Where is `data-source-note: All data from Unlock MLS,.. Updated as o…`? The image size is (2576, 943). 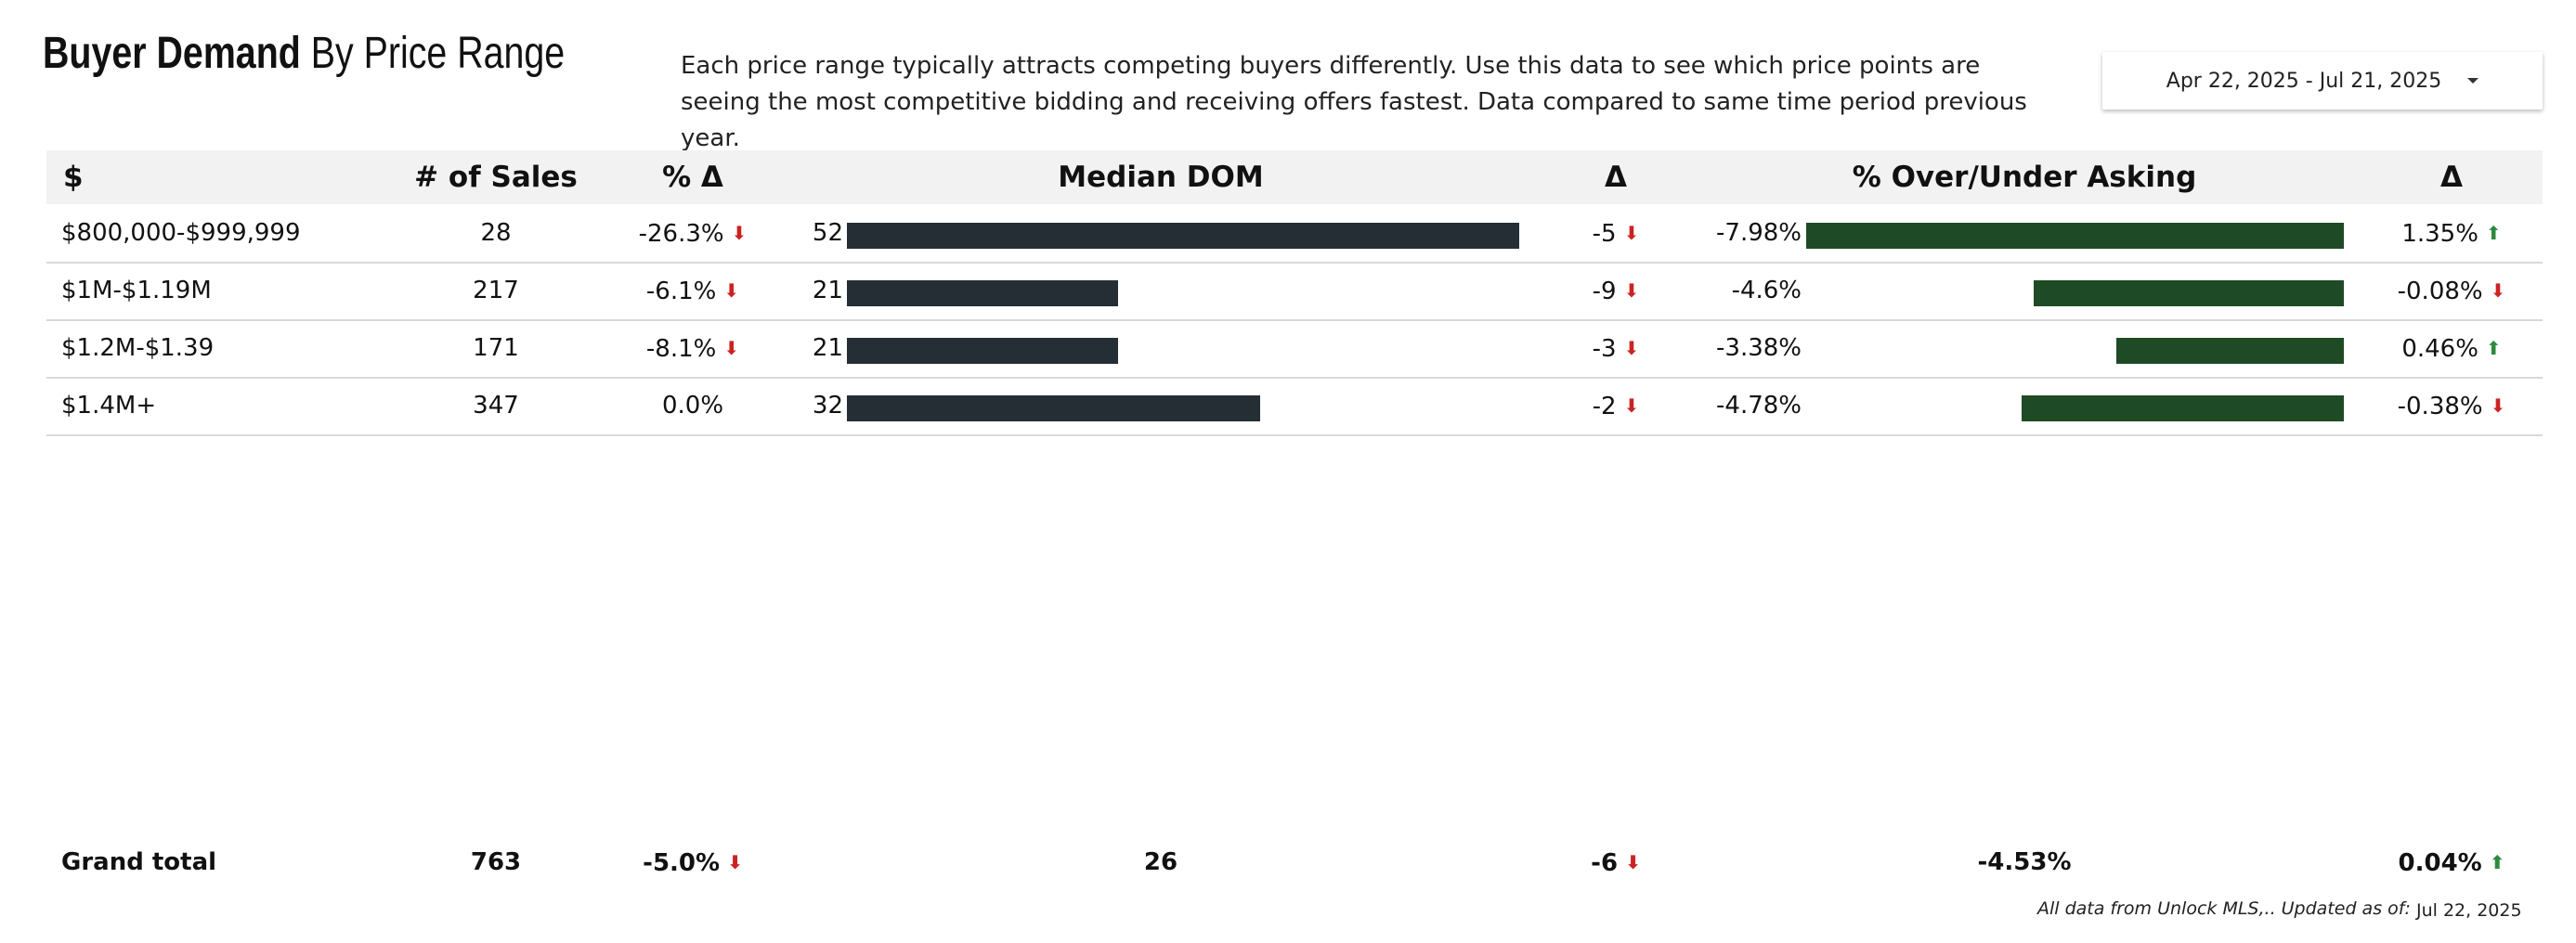 data-source-note: All data from Unlock MLS,.. Updated as o… is located at coordinates (2224, 908).